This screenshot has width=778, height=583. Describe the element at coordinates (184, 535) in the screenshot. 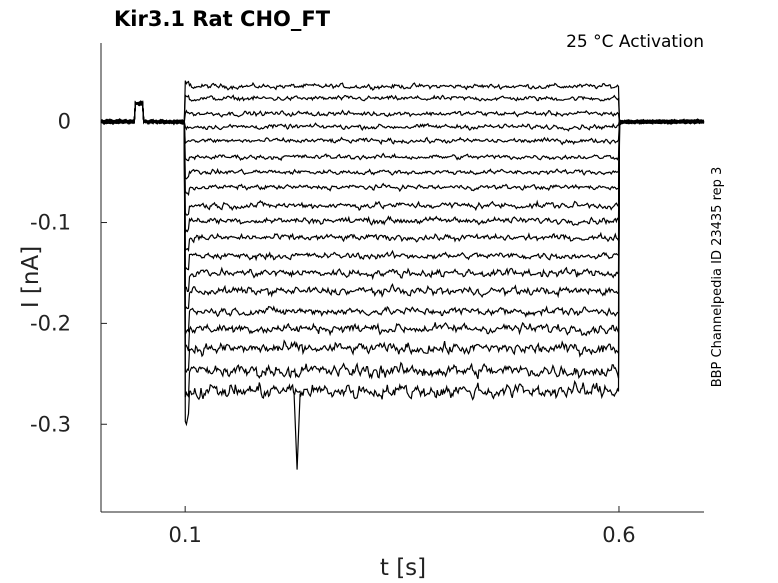

I see `x-tick-label: 0.1` at that location.